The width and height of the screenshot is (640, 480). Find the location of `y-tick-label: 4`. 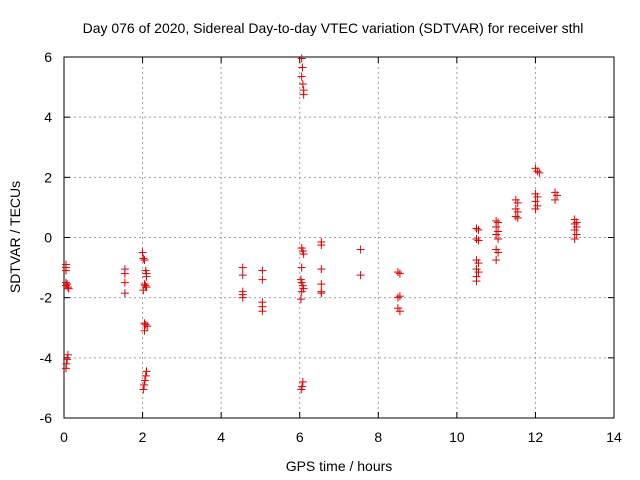

y-tick-label: 4 is located at coordinates (48, 117).